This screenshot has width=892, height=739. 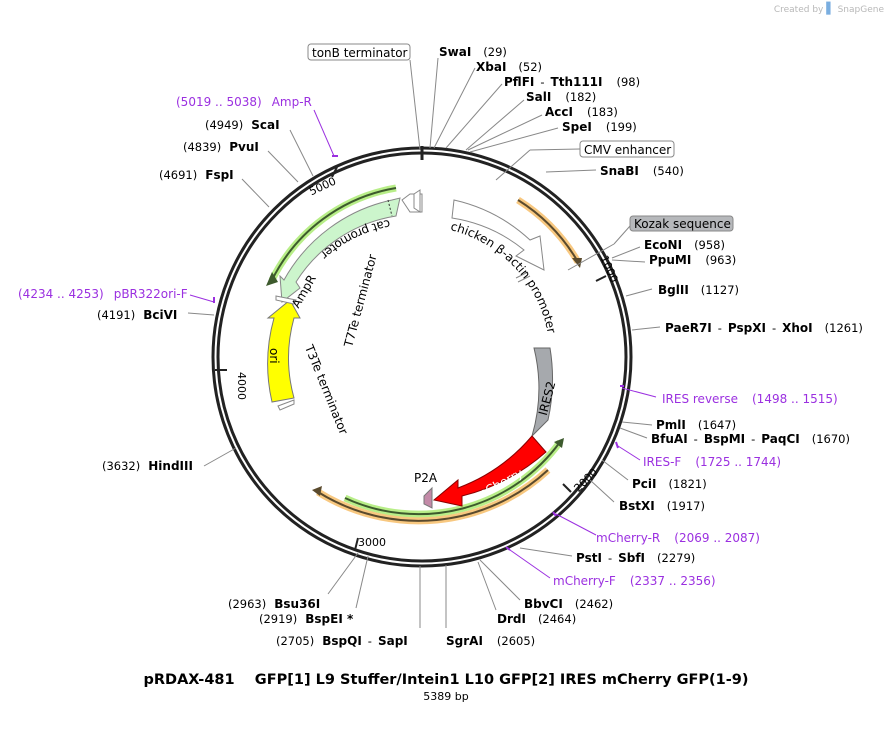 What do you see at coordinates (428, 497) in the screenshot?
I see `feature-p2a` at bounding box center [428, 497].